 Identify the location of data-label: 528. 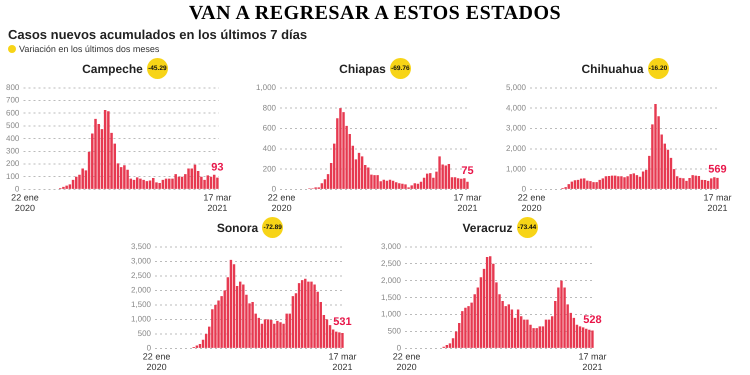
(592, 320).